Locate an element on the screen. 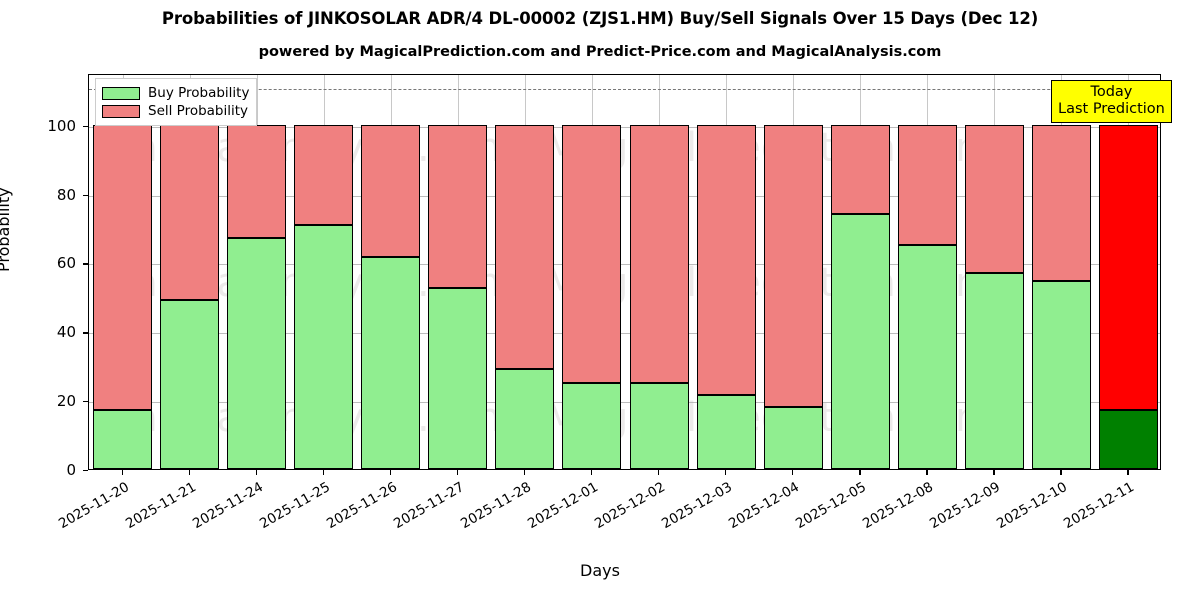  x-tick-label: 2025-11-26 is located at coordinates (361, 506).